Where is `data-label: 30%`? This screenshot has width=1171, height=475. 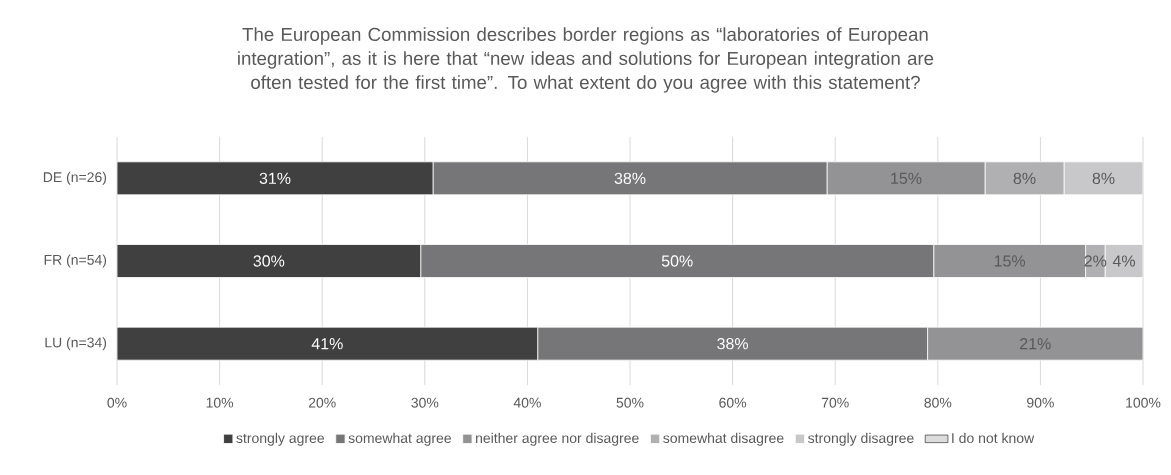 data-label: 30% is located at coordinates (269, 261).